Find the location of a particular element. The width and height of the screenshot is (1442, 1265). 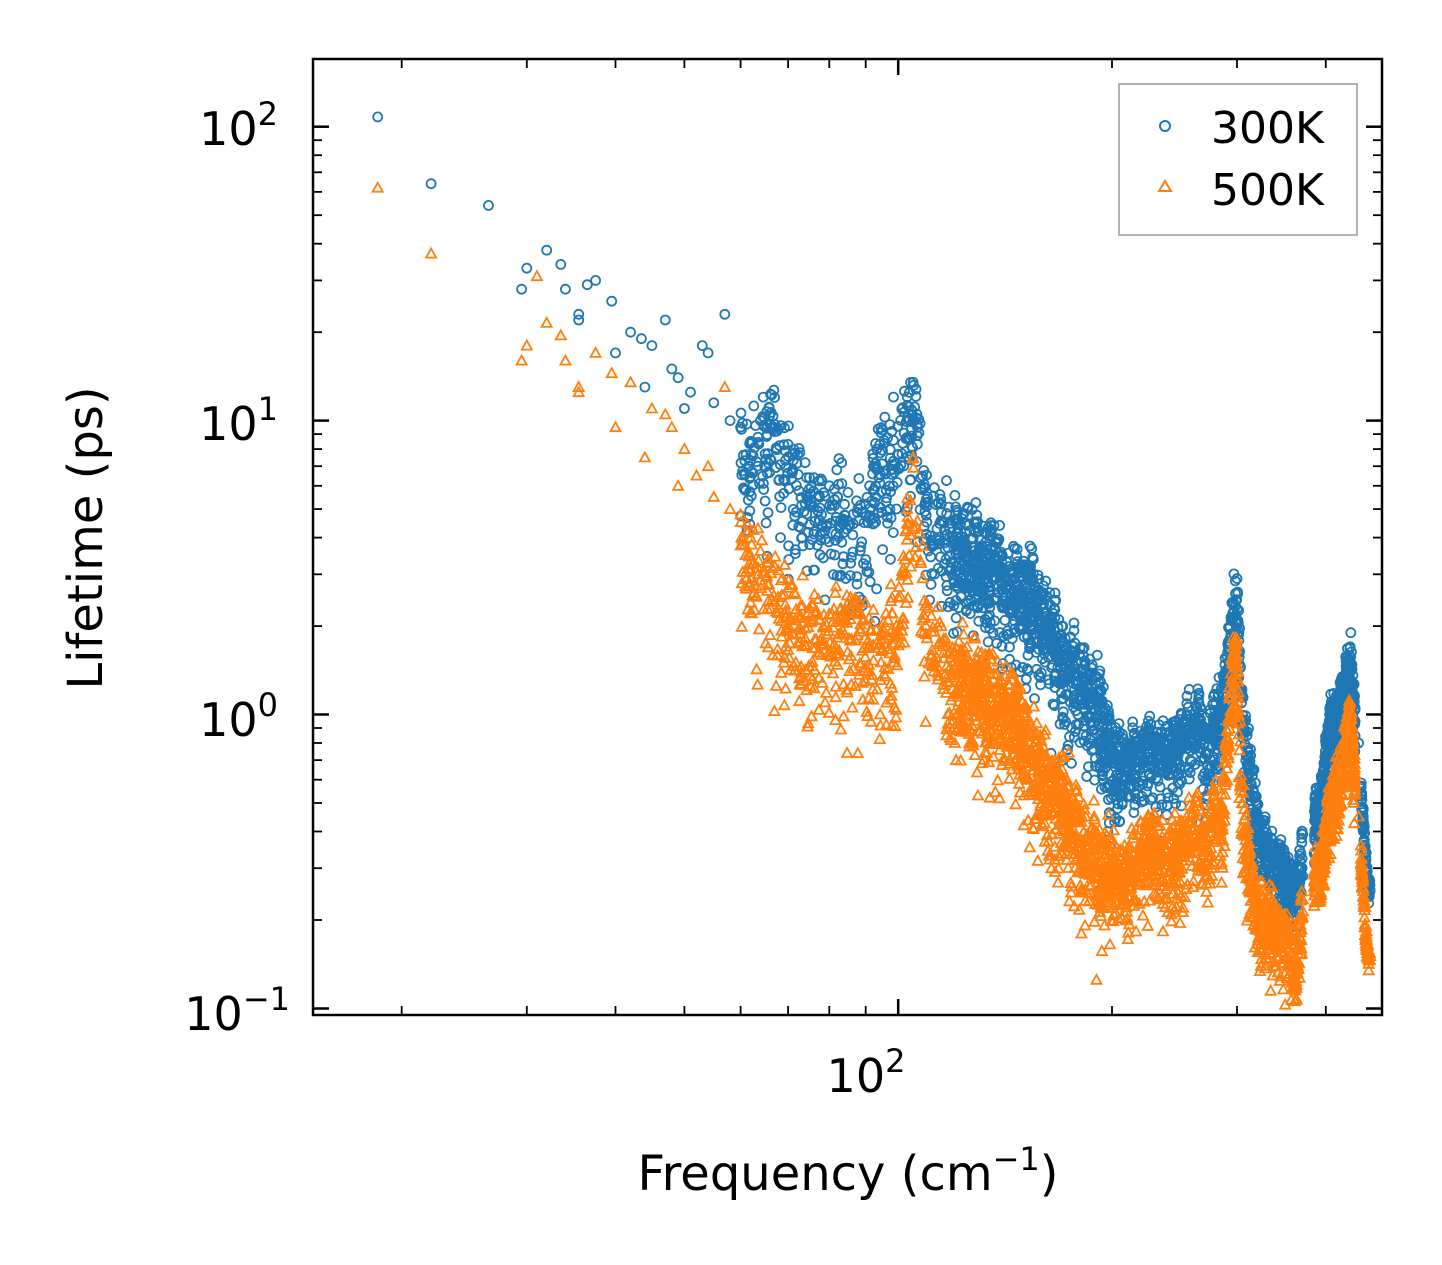

data-point-300K-2083 is located at coordinates (1174, 732).